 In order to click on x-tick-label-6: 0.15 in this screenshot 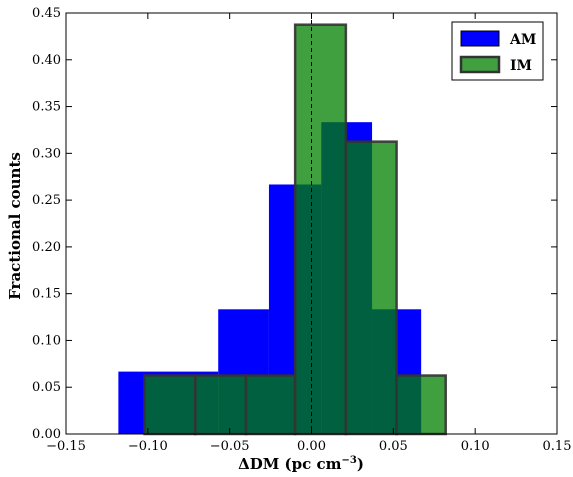, I will do `click(557, 446)`.